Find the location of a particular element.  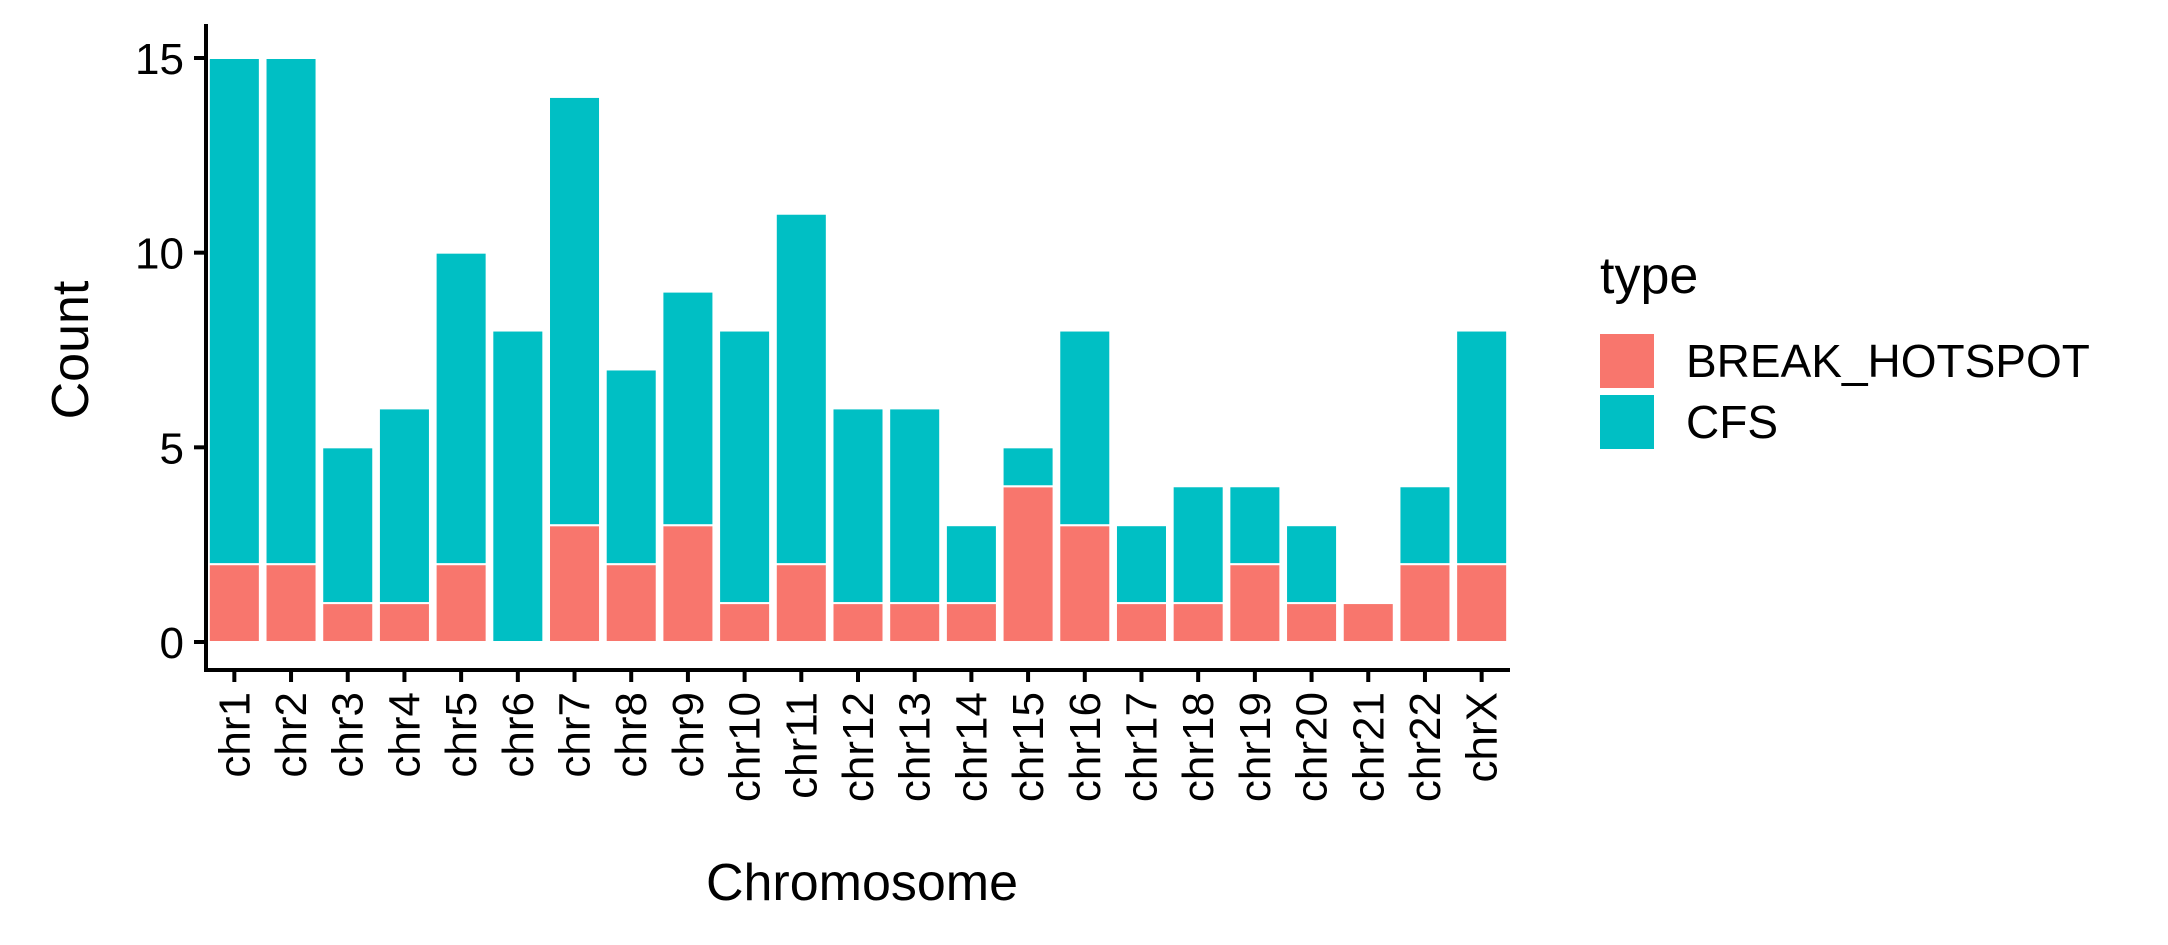

bar-break-hotspot-chr21 is located at coordinates (1368, 622).